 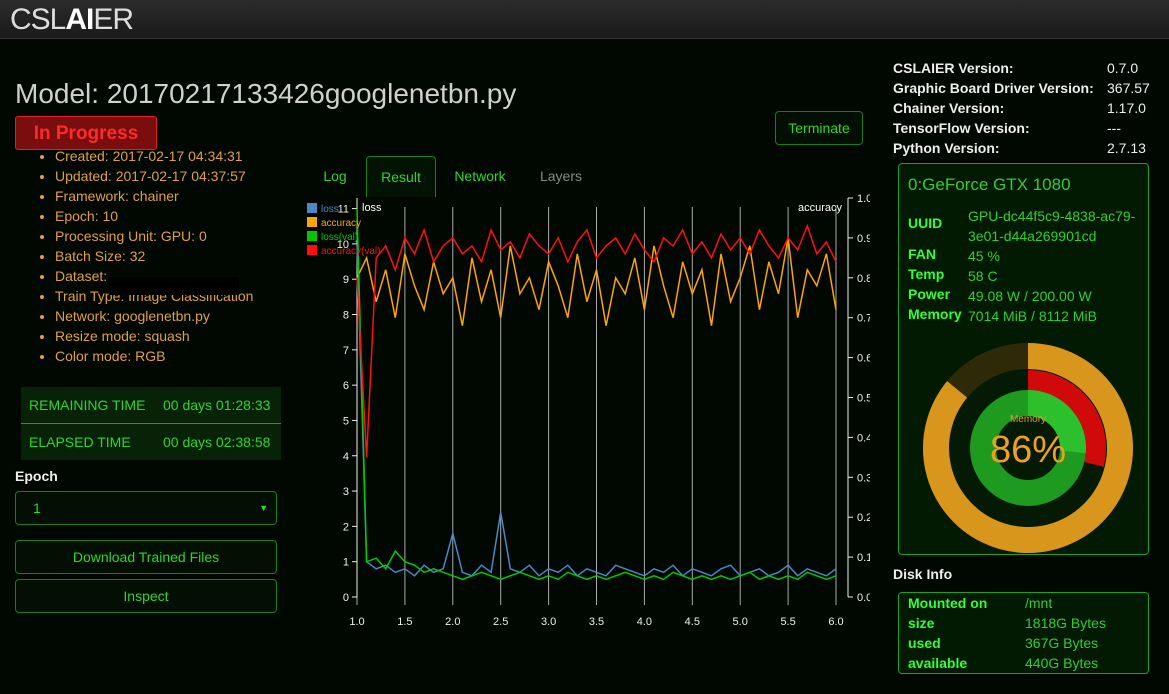 What do you see at coordinates (154, 336) in the screenshot?
I see `info-item: Resize mode: squash` at bounding box center [154, 336].